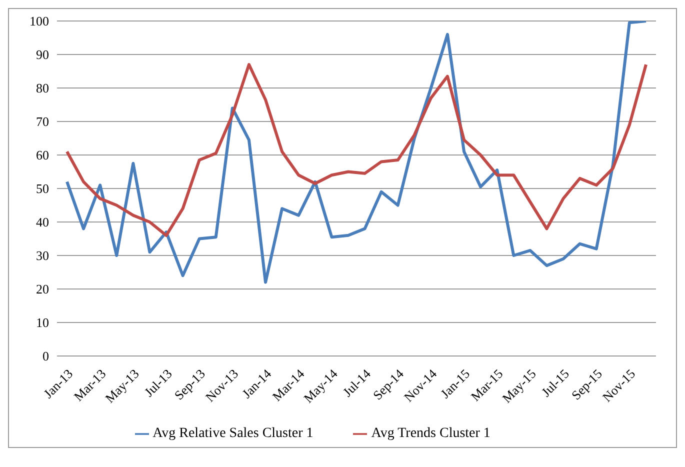 Image resolution: width=685 pixels, height=467 pixels. I want to click on legend-label: Avg Trends Cluster 1, so click(430, 433).